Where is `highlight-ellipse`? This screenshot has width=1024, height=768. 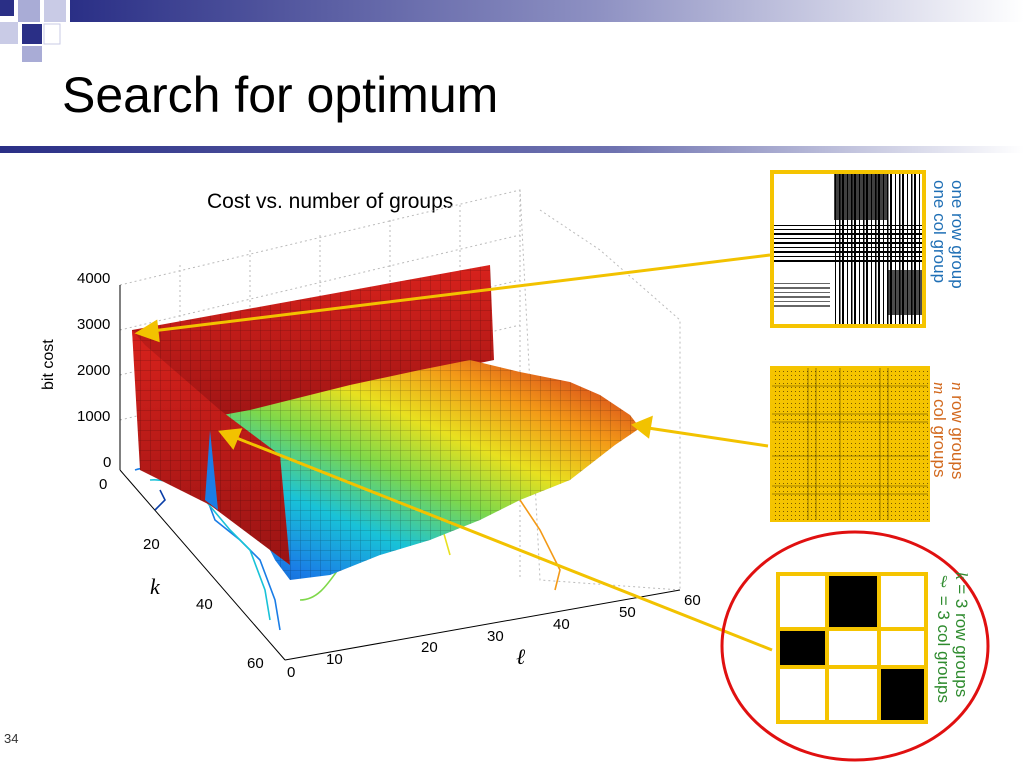
highlight-ellipse is located at coordinates (855, 646).